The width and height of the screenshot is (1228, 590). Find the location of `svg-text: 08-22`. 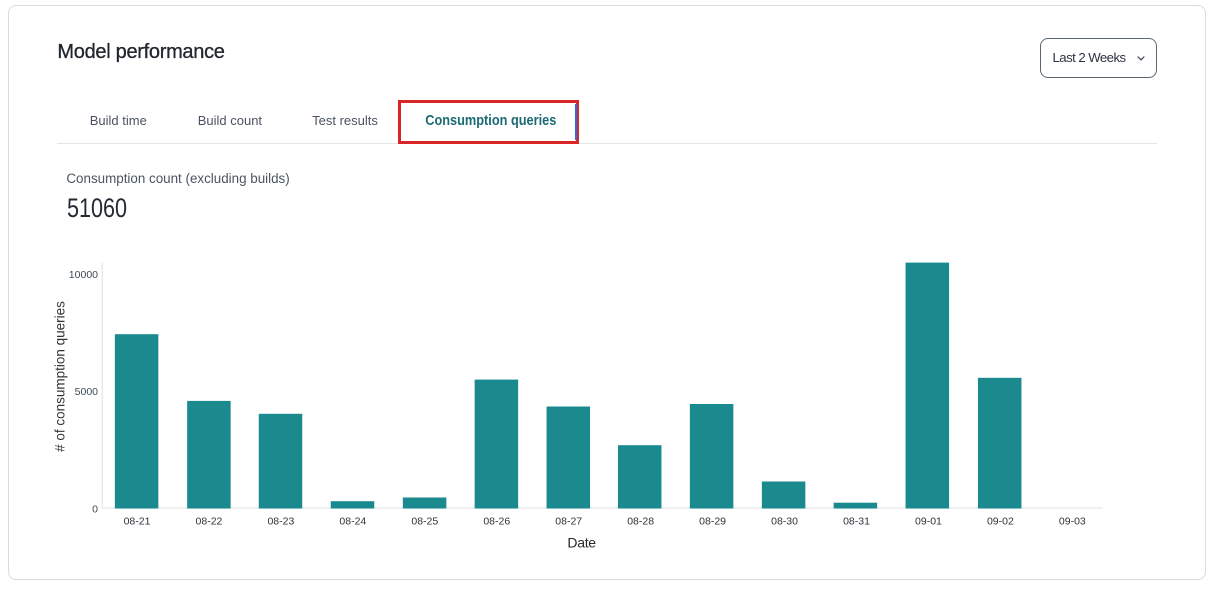

svg-text: 08-22 is located at coordinates (209, 521).